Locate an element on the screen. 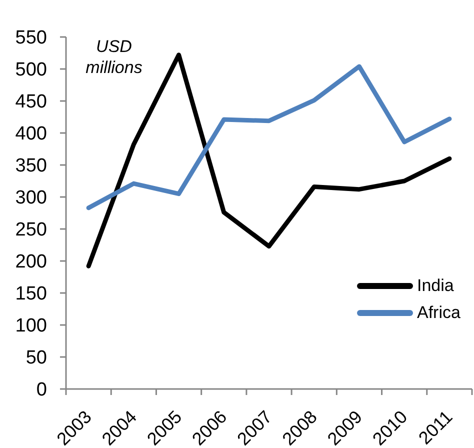 This screenshot has height=448, width=474. y-tick-label: 450 is located at coordinates (31, 102).